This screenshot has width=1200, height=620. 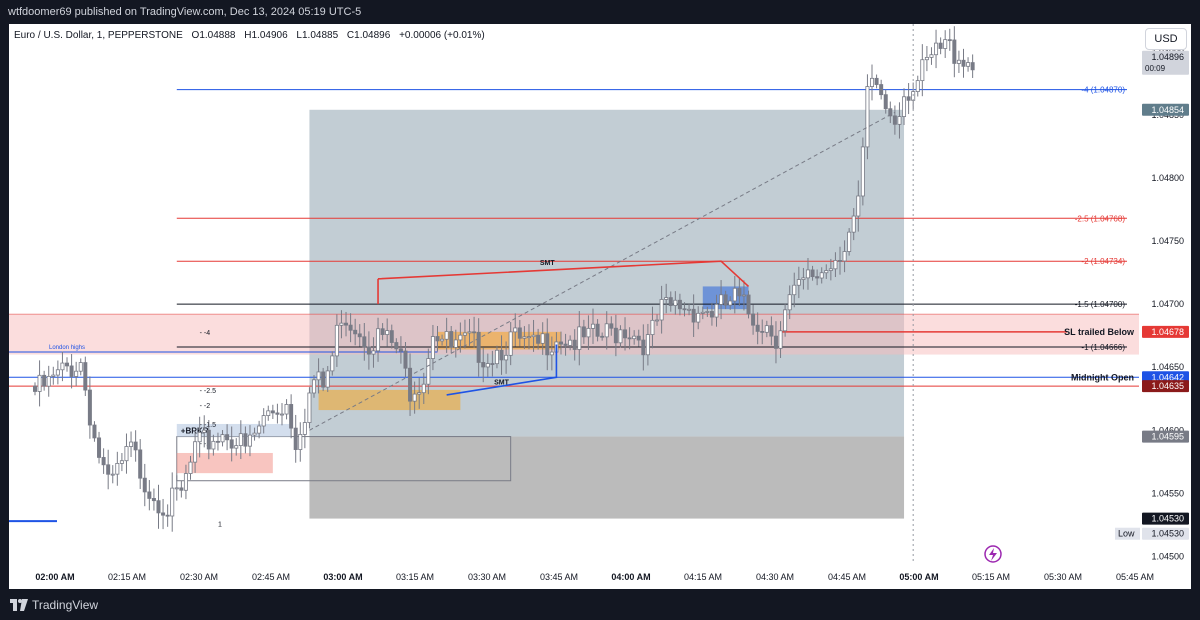 I want to click on low-tag-text: Low, so click(x=1126, y=534).